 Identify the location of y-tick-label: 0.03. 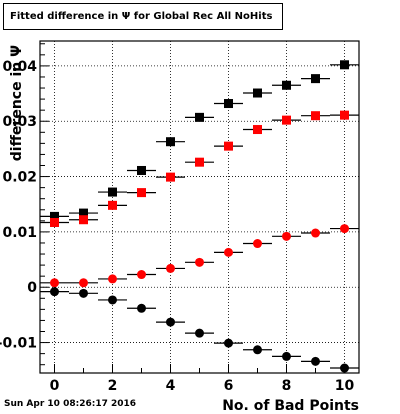
(19, 122).